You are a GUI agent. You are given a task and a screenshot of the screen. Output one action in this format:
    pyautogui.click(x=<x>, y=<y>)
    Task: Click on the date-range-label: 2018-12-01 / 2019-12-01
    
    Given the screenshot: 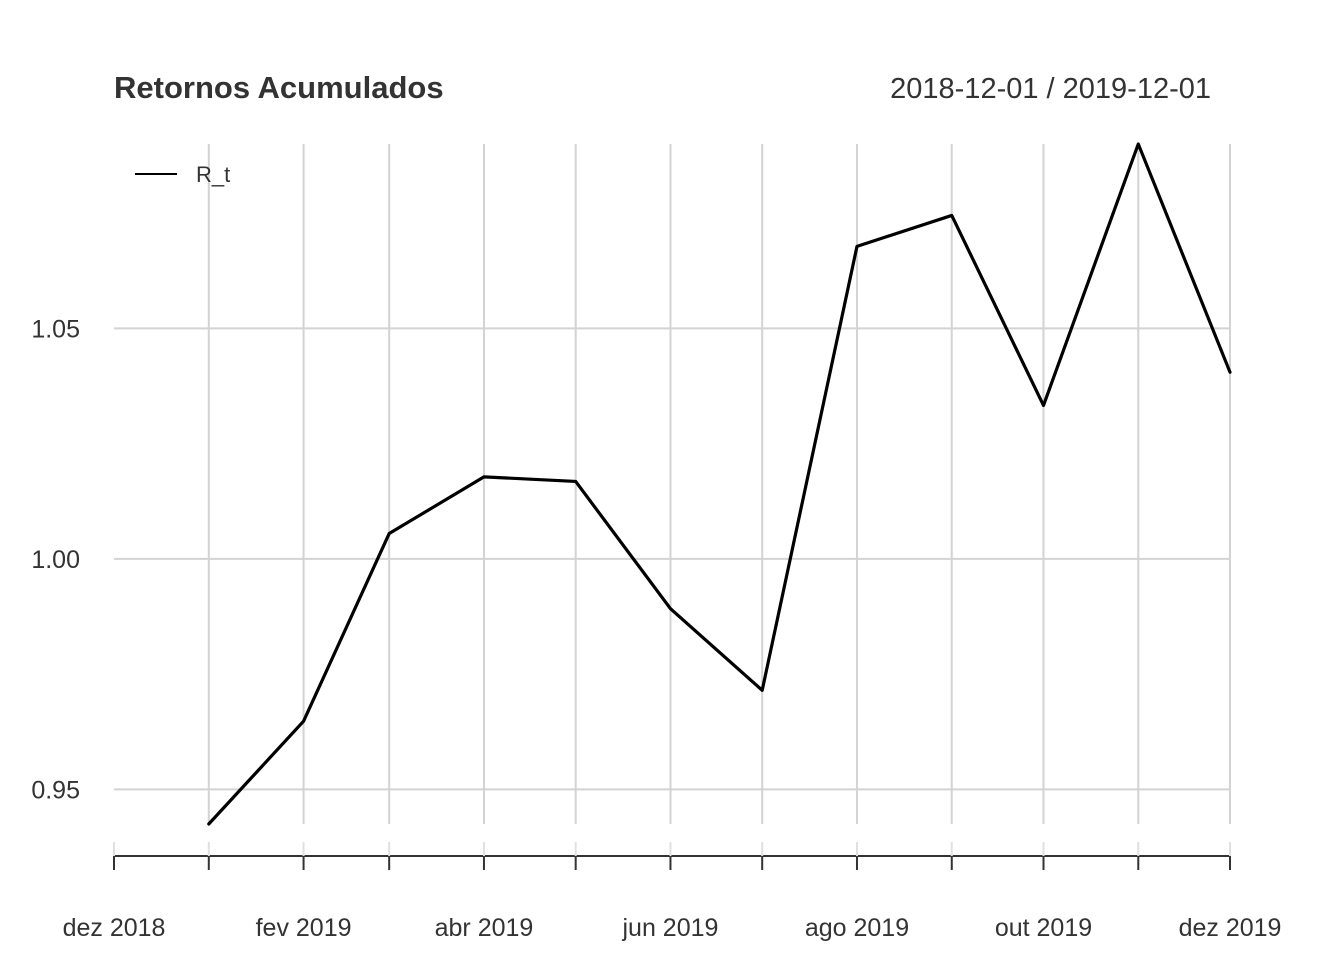 What is the action you would take?
    pyautogui.click(x=1050, y=89)
    